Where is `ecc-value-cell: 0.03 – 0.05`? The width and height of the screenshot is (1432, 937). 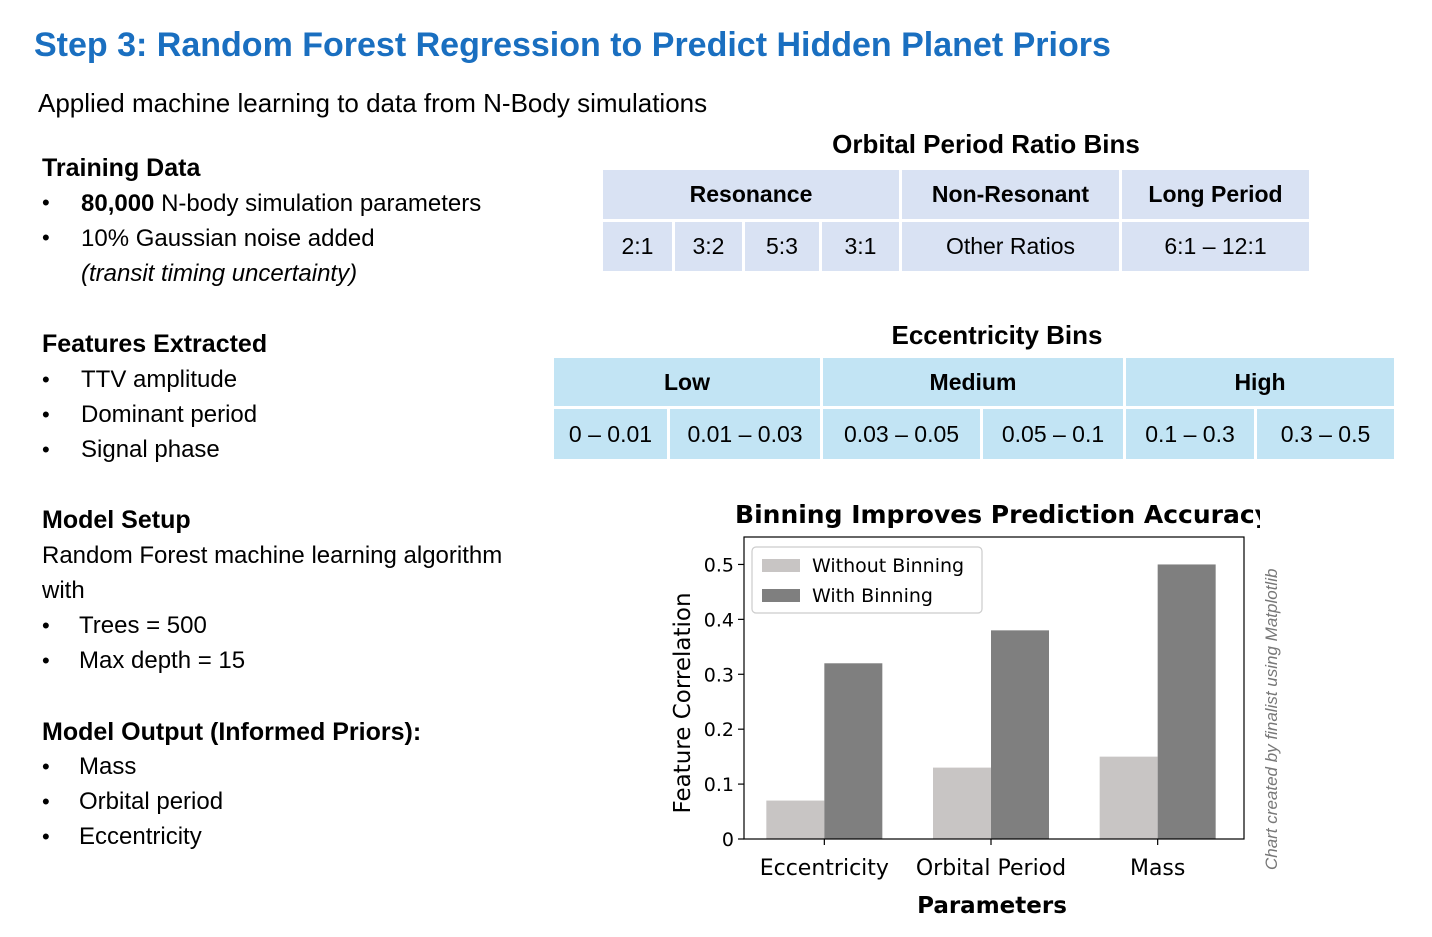
ecc-value-cell: 0.03 – 0.05 is located at coordinates (901, 434).